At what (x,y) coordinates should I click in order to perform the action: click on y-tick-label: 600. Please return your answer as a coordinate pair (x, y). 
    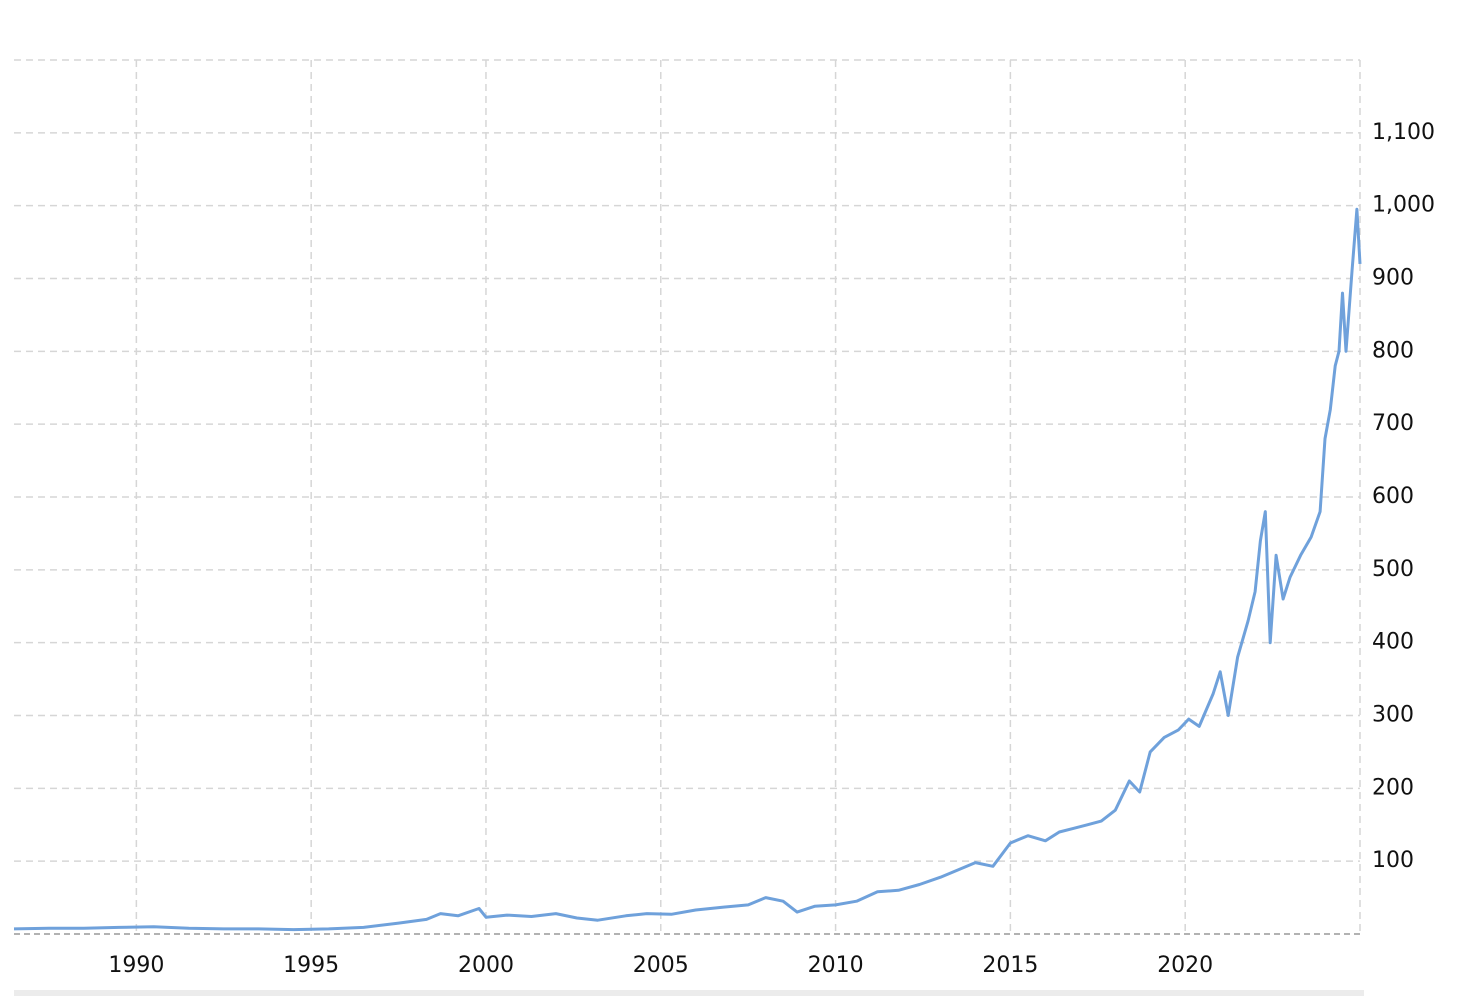
    Looking at the image, I should click on (1393, 496).